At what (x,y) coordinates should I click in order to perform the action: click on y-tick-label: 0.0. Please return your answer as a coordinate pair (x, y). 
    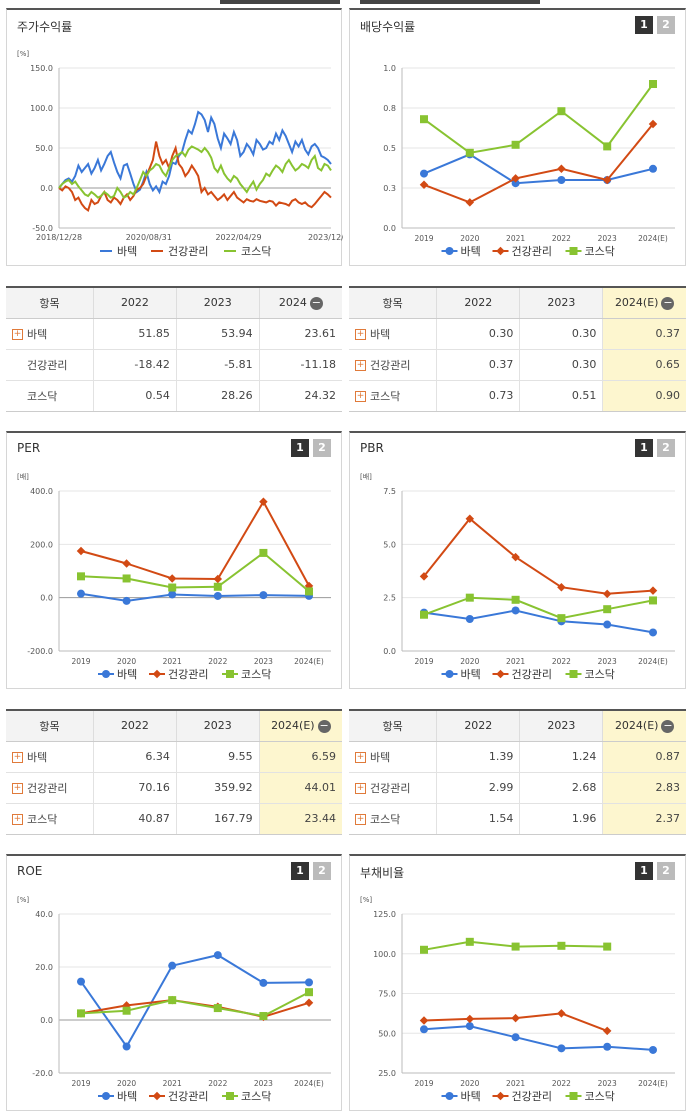
    Looking at the image, I should click on (46, 598).